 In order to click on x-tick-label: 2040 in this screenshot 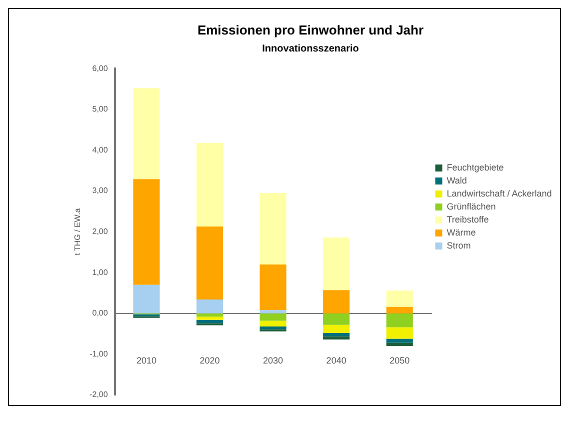, I will do `click(336, 360)`.